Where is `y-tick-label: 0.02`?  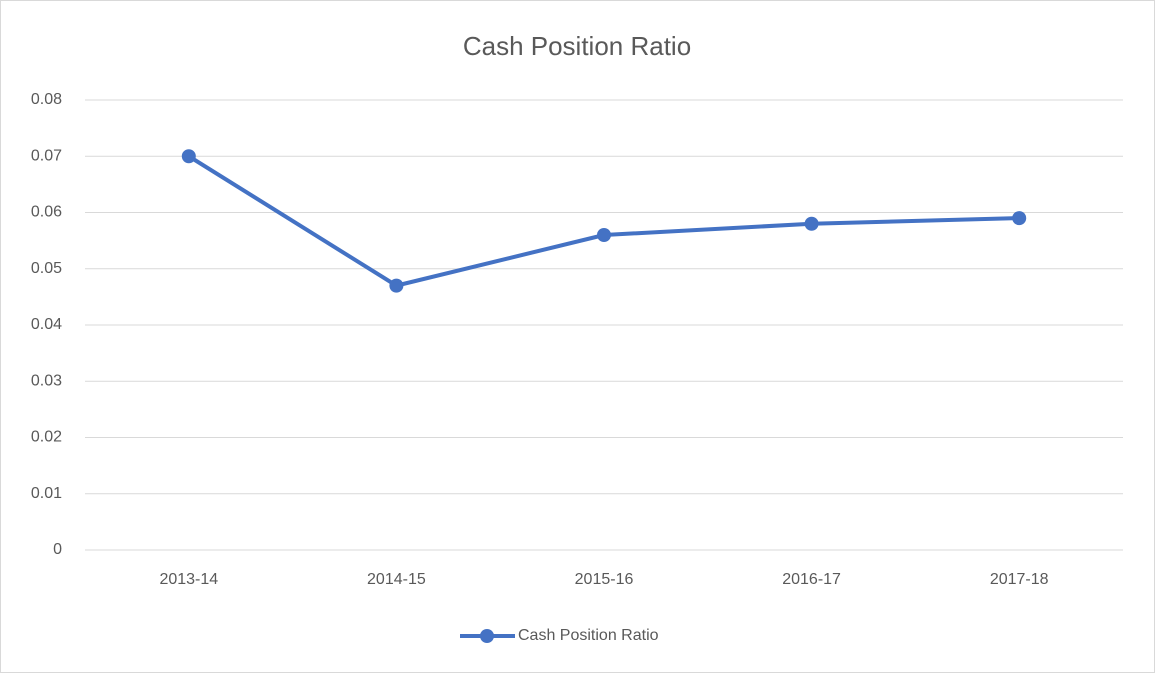
y-tick-label: 0.02 is located at coordinates (46, 437).